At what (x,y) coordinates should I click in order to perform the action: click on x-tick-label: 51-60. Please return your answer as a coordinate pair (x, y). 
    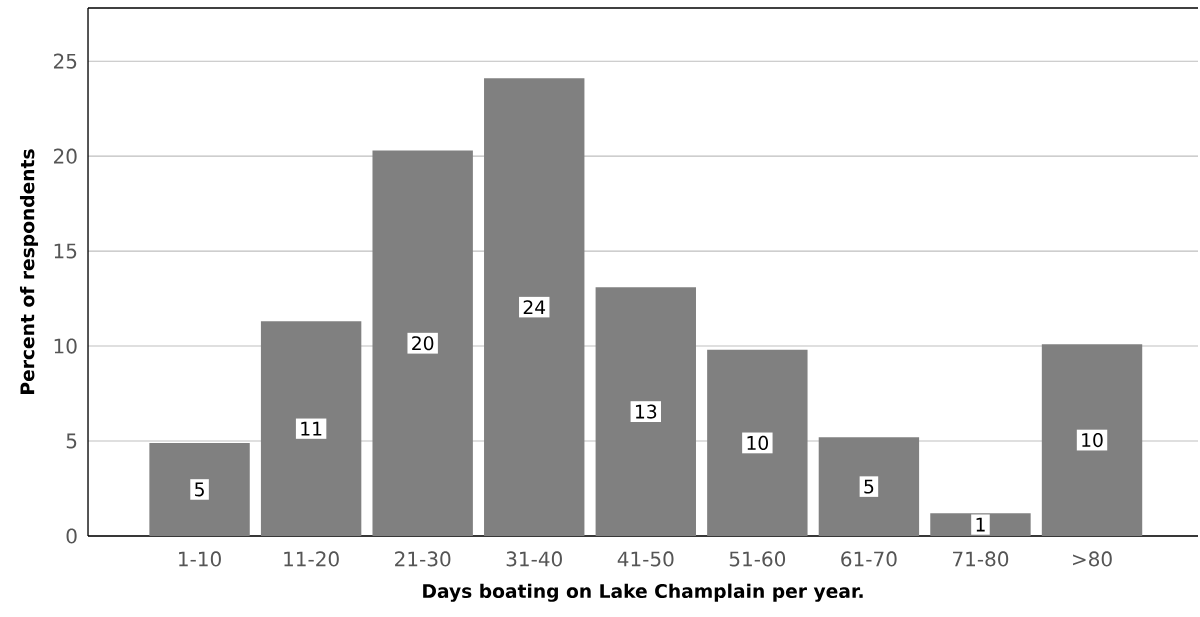
    Looking at the image, I should click on (757, 559).